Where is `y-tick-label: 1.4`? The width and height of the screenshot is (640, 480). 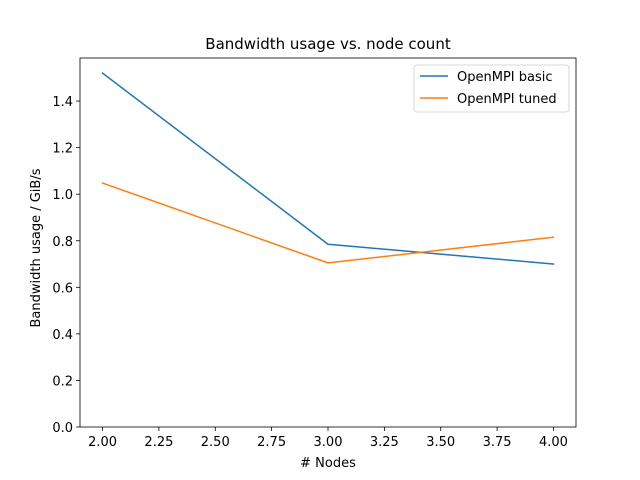
y-tick-label: 1.4 is located at coordinates (62, 102).